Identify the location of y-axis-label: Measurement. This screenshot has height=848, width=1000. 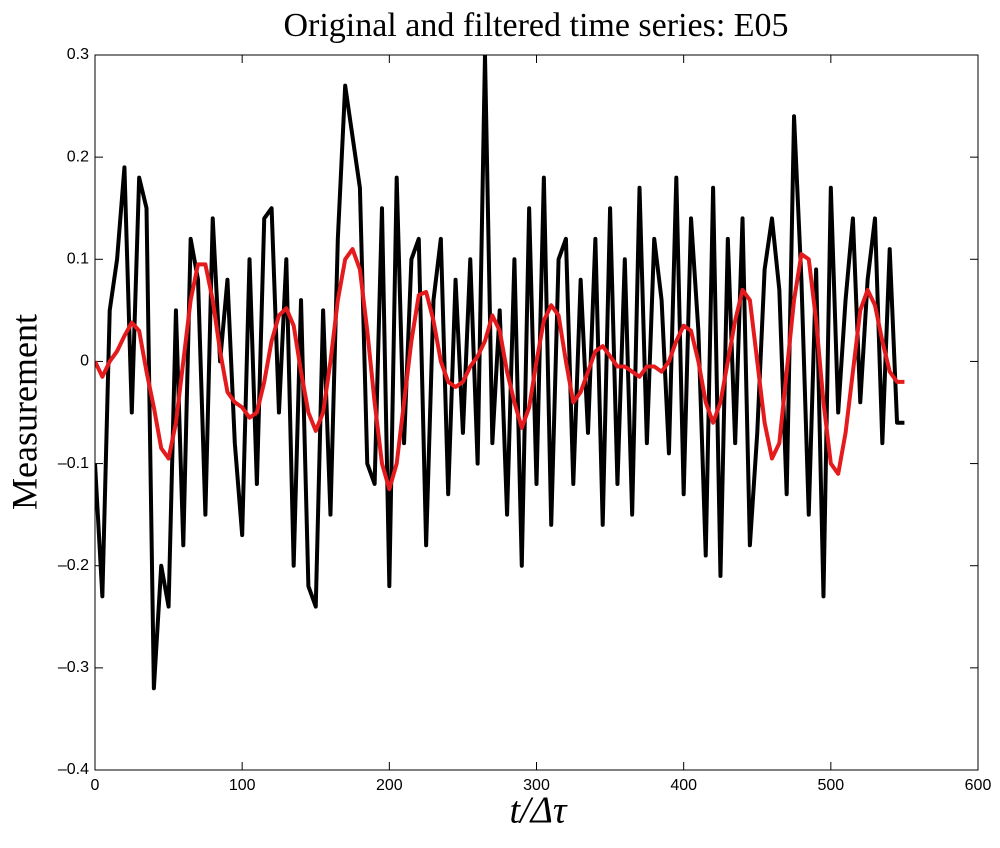
(24, 412).